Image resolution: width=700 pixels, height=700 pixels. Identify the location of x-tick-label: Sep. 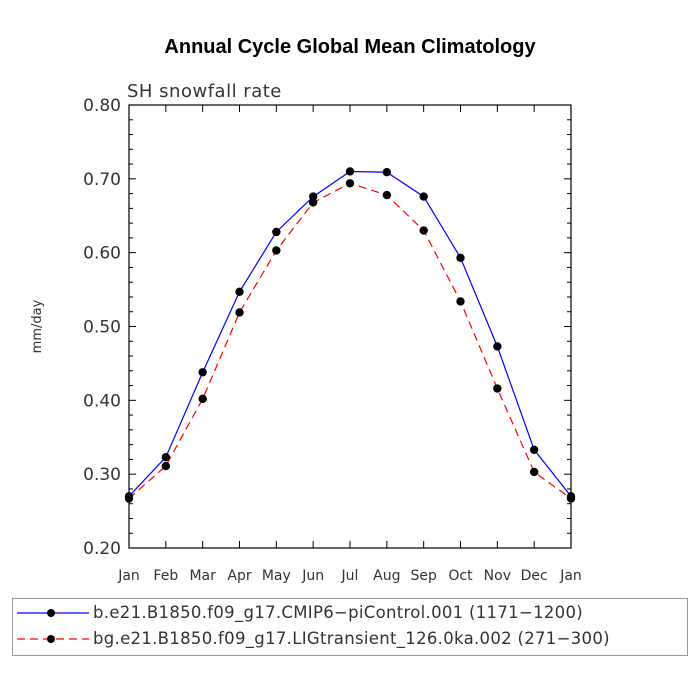
(423, 576).